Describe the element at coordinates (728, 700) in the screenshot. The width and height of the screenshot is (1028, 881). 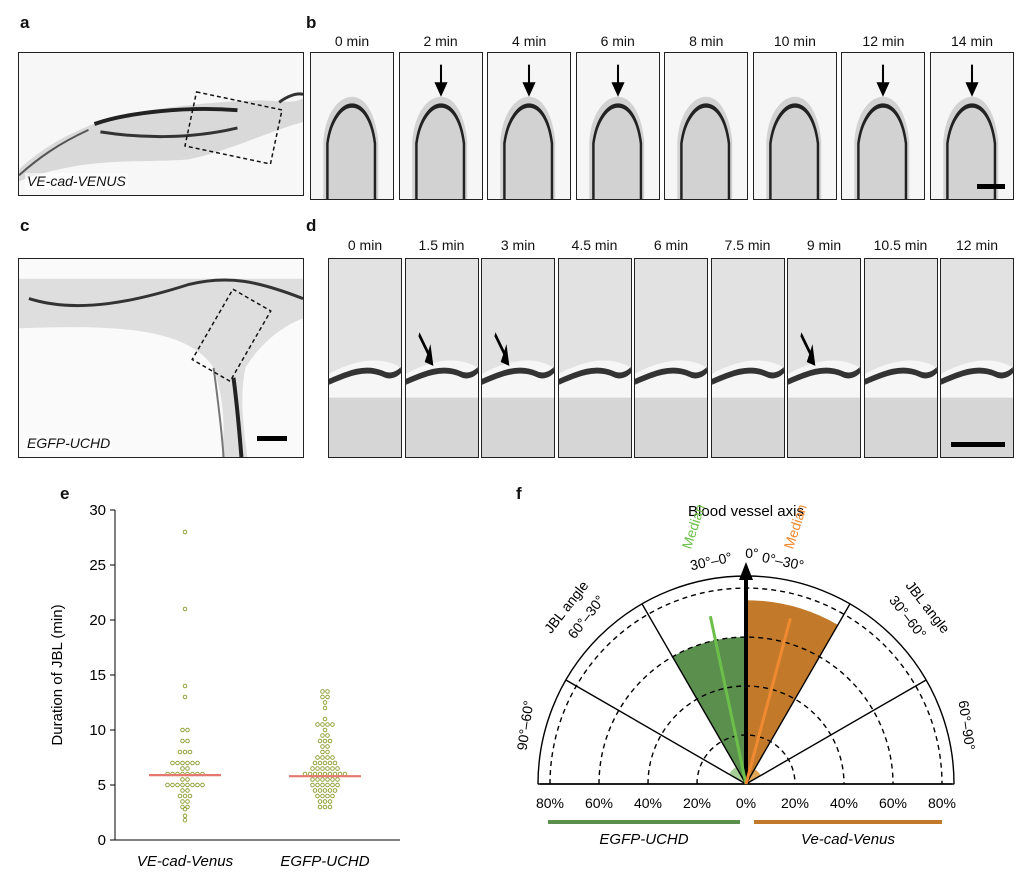
I see `egfp-median-line` at that location.